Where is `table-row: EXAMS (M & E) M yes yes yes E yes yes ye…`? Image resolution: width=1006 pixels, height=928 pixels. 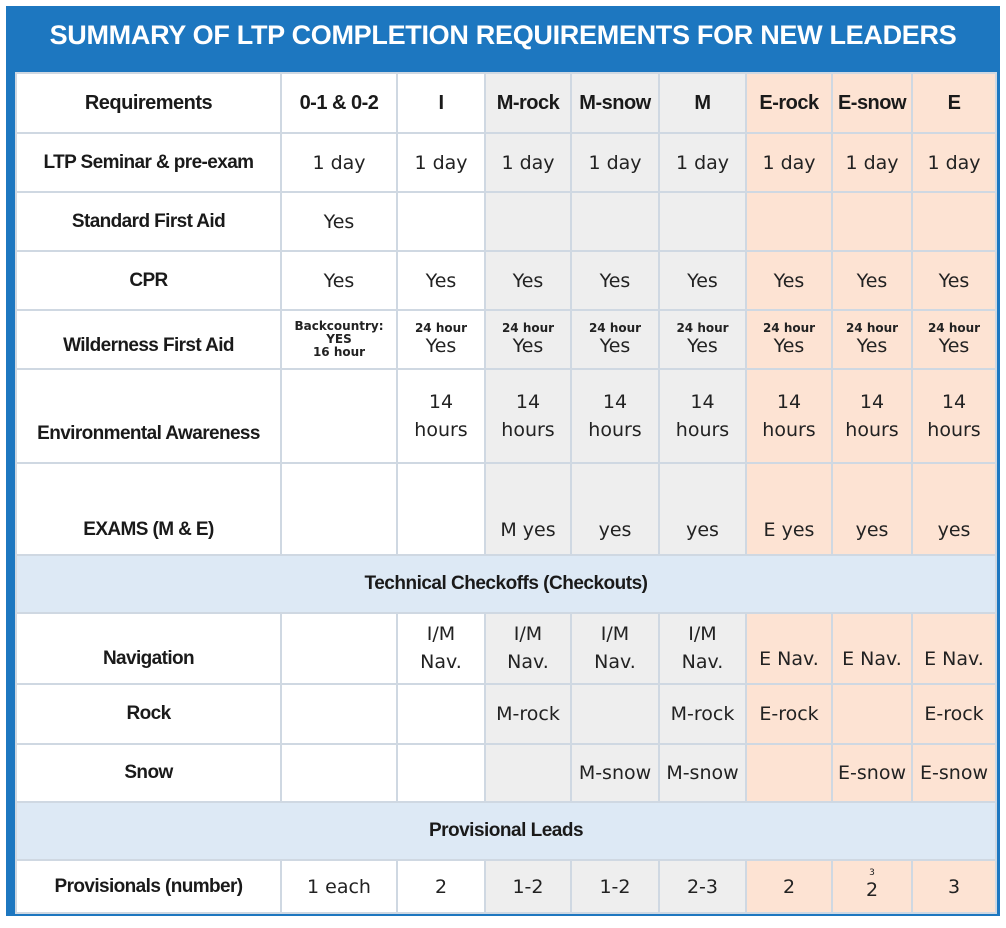 table-row: EXAMS (M & E) M yes yes yes E yes yes ye… is located at coordinates (506, 509).